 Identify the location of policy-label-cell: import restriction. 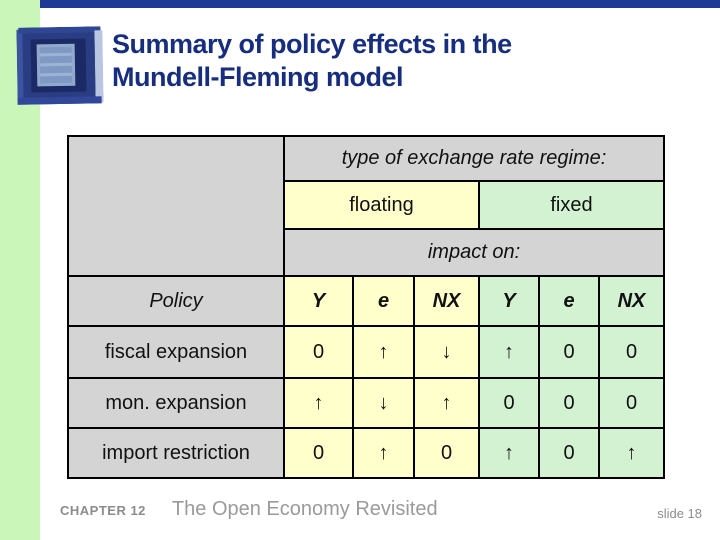
(176, 453).